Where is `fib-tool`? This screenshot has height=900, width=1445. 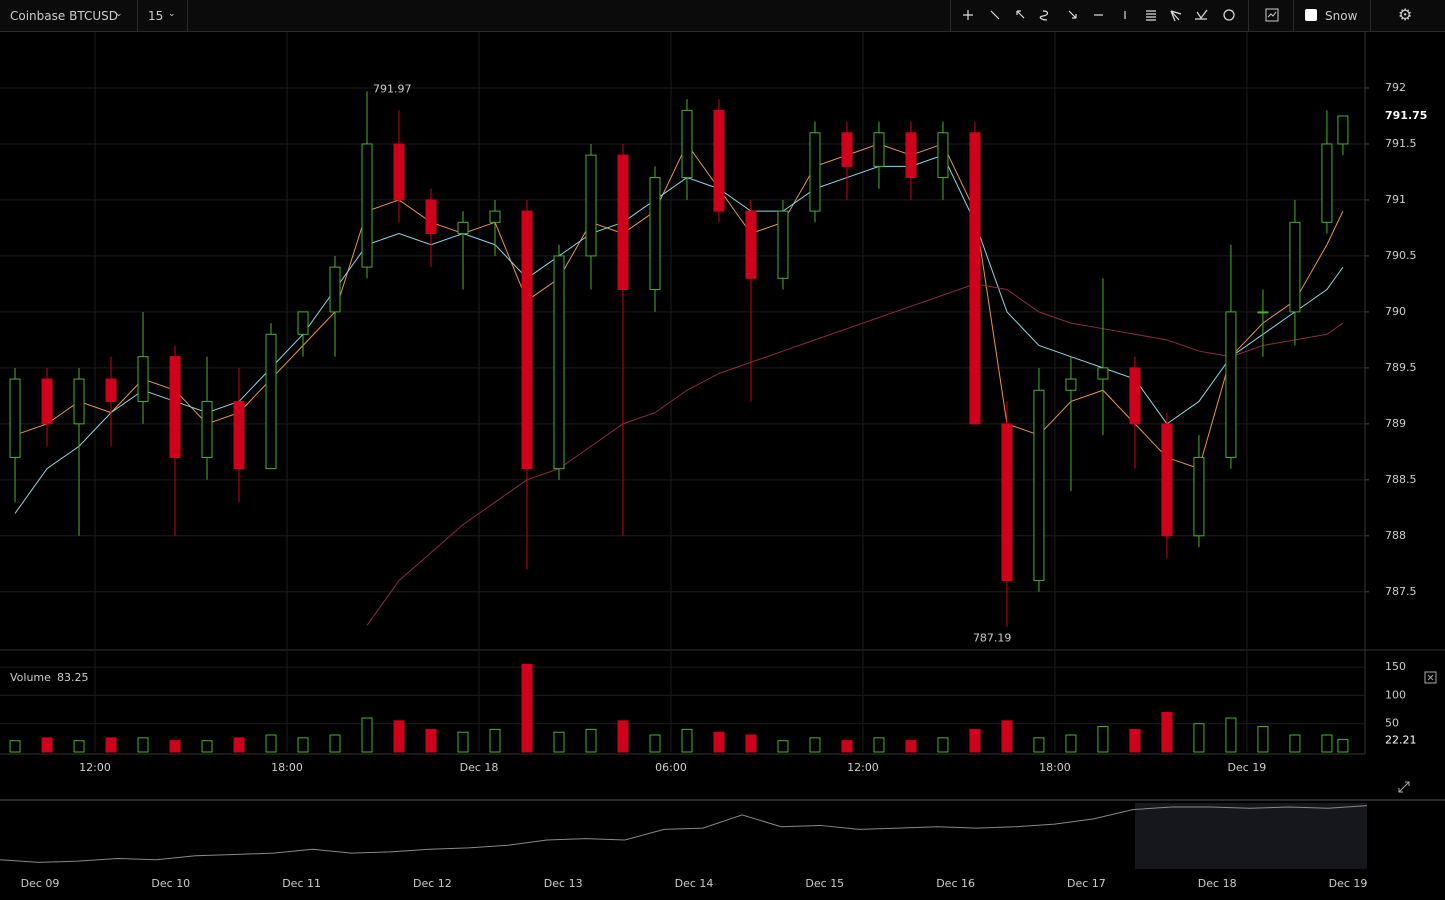
fib-tool is located at coordinates (1151, 15).